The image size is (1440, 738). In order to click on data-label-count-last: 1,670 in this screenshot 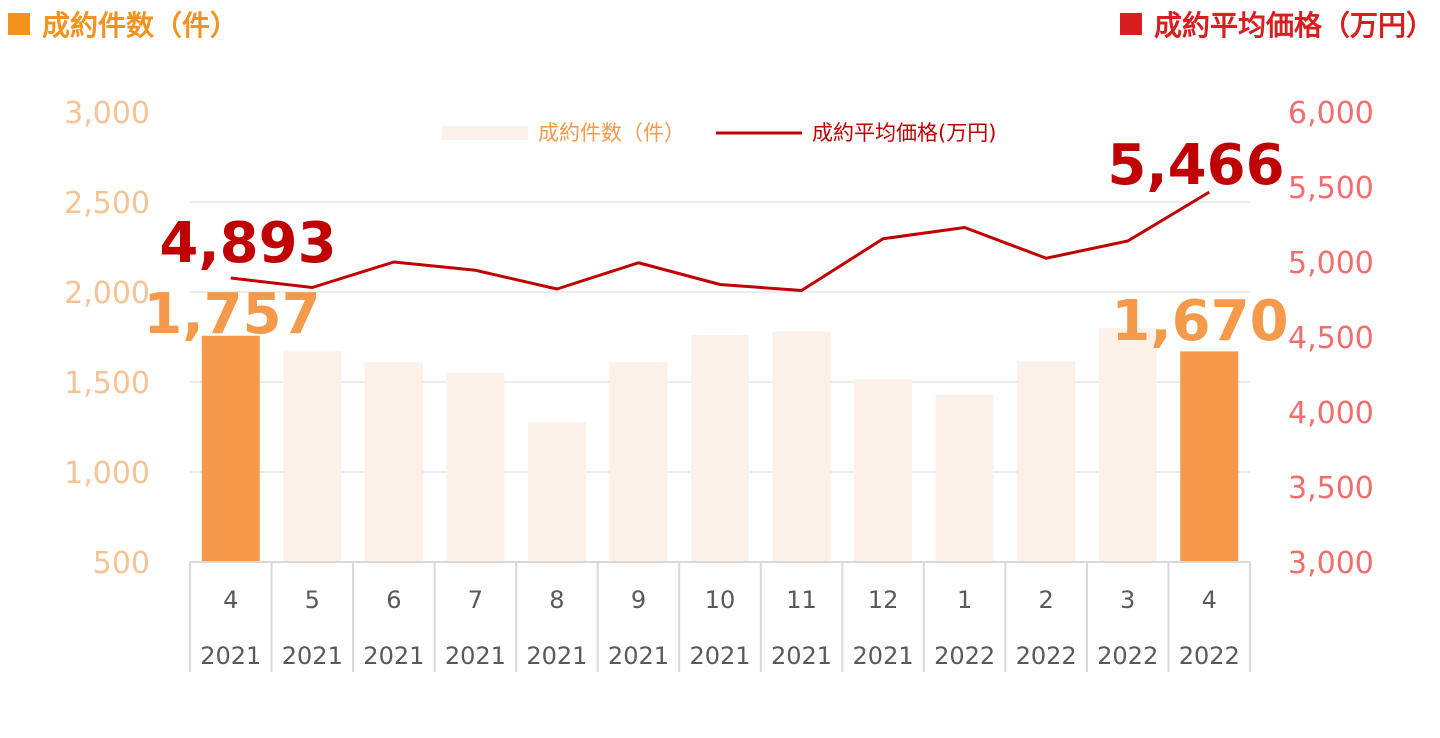, I will do `click(1199, 321)`.